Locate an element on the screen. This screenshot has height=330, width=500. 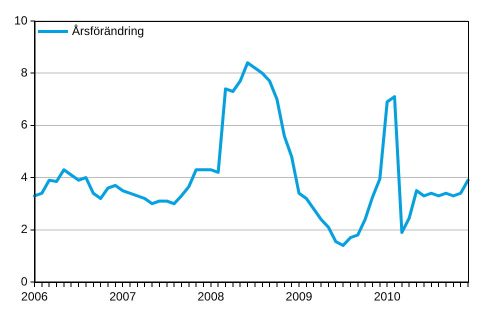
x-tick-label: 2009 is located at coordinates (299, 297).